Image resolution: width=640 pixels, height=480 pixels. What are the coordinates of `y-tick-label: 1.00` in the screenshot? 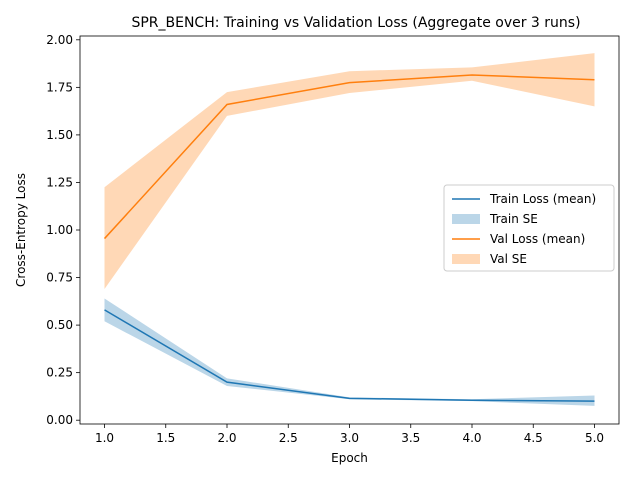 It's located at (59, 230).